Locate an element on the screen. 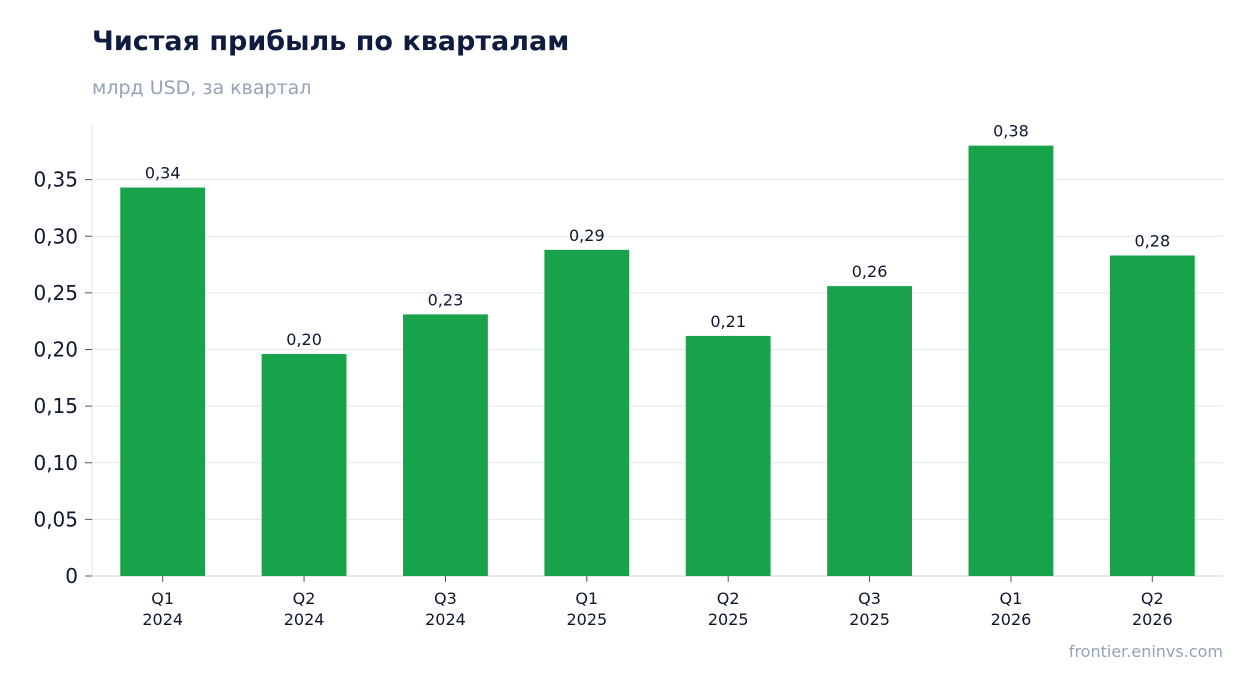  y-tick-label: 0,25 is located at coordinates (55, 293).